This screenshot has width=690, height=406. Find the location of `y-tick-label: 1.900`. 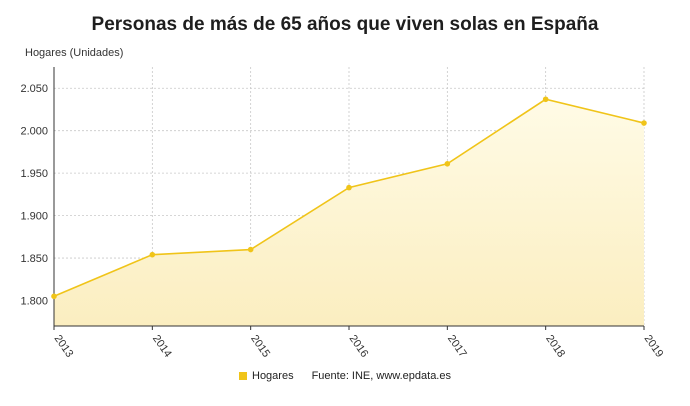

y-tick-label: 1.900 is located at coordinates (34, 217).